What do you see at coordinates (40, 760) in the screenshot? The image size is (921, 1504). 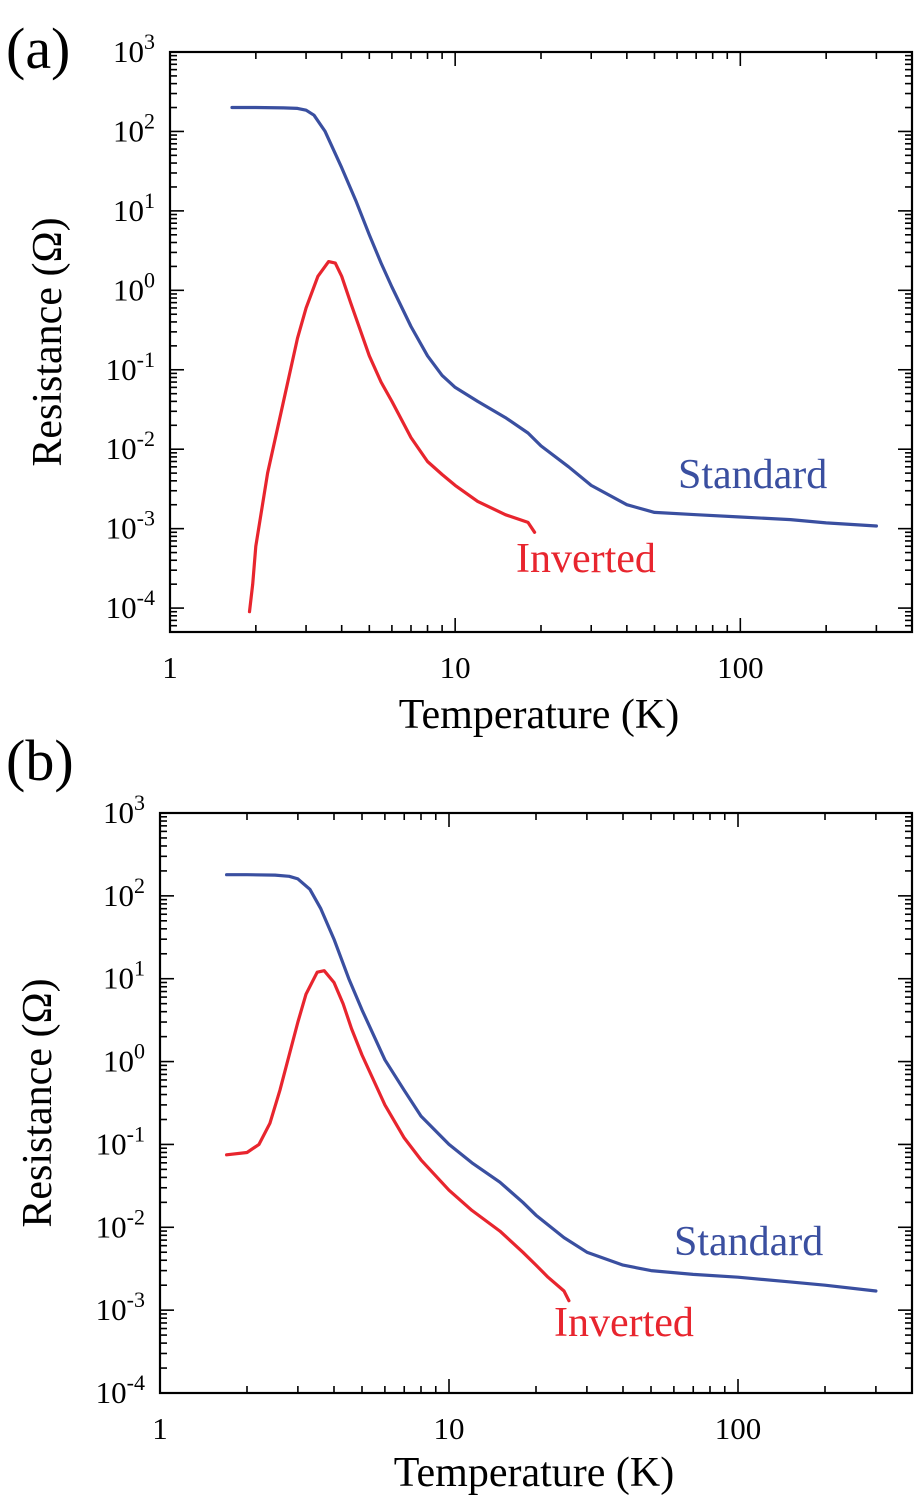 I see `panel-label: (b)` at bounding box center [40, 760].